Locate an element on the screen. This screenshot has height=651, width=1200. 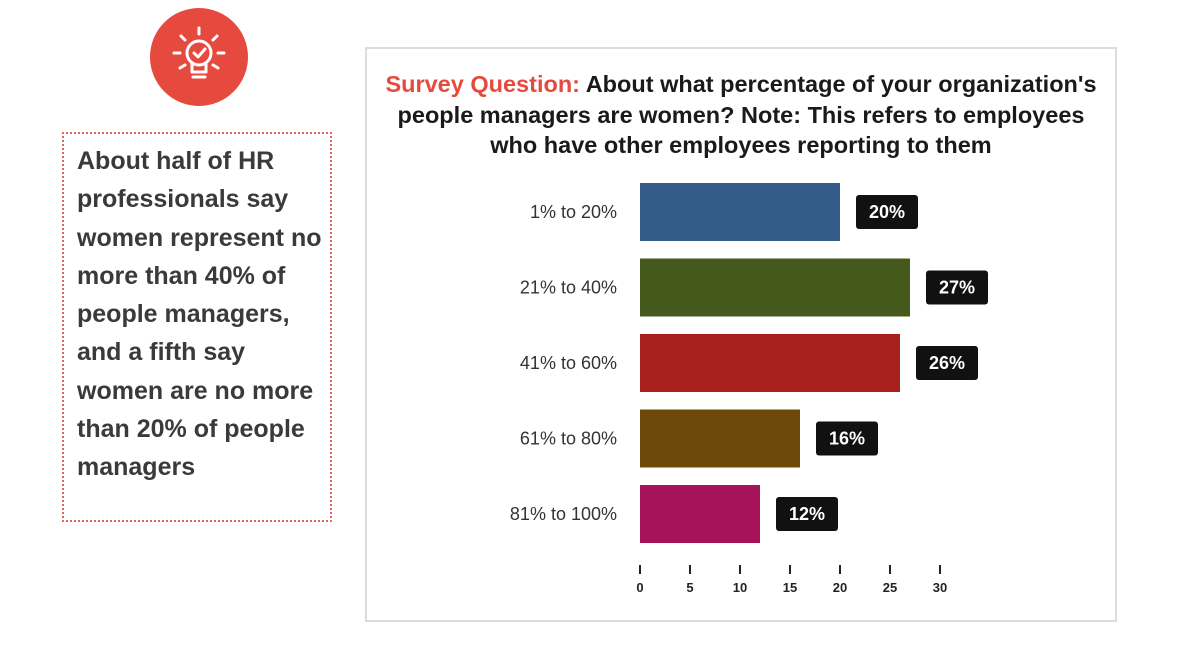
x-tick-label: 20 is located at coordinates (840, 587).